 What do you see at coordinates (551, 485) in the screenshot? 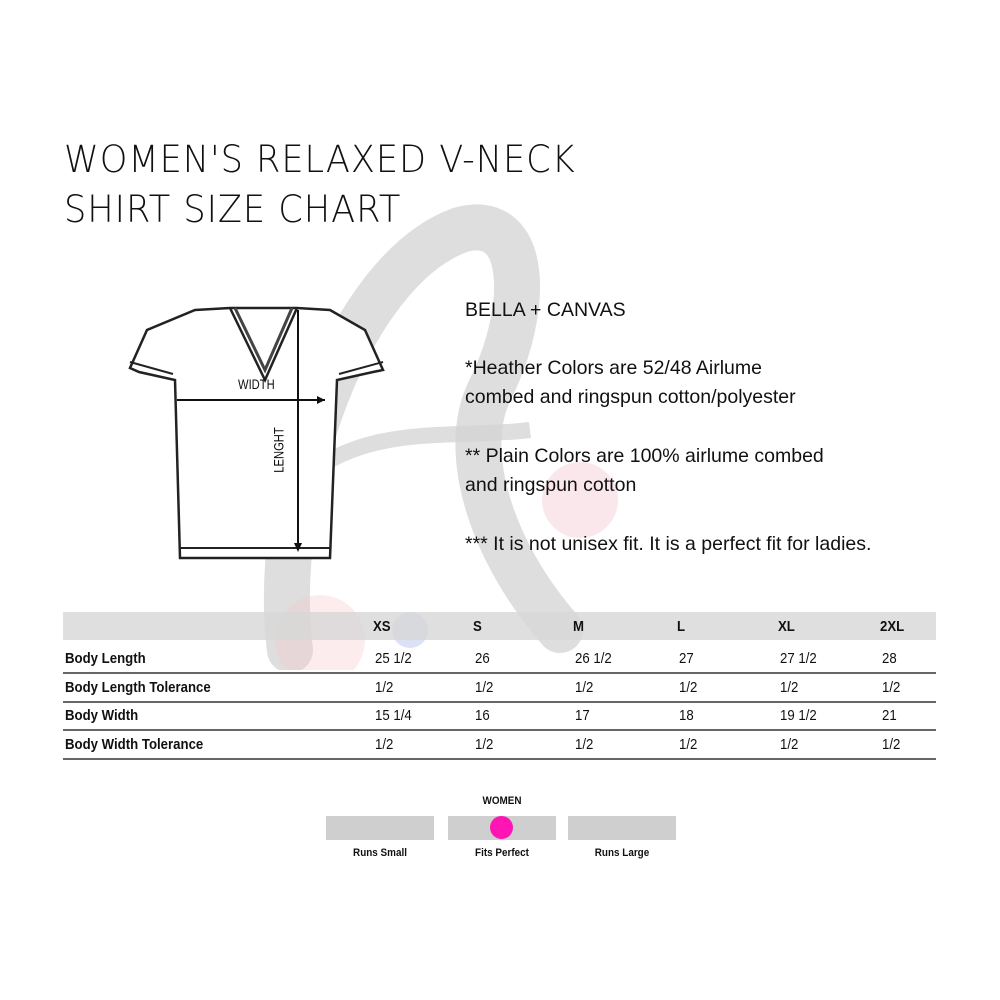
I see `plain-text-2: and ringspun cotton` at bounding box center [551, 485].